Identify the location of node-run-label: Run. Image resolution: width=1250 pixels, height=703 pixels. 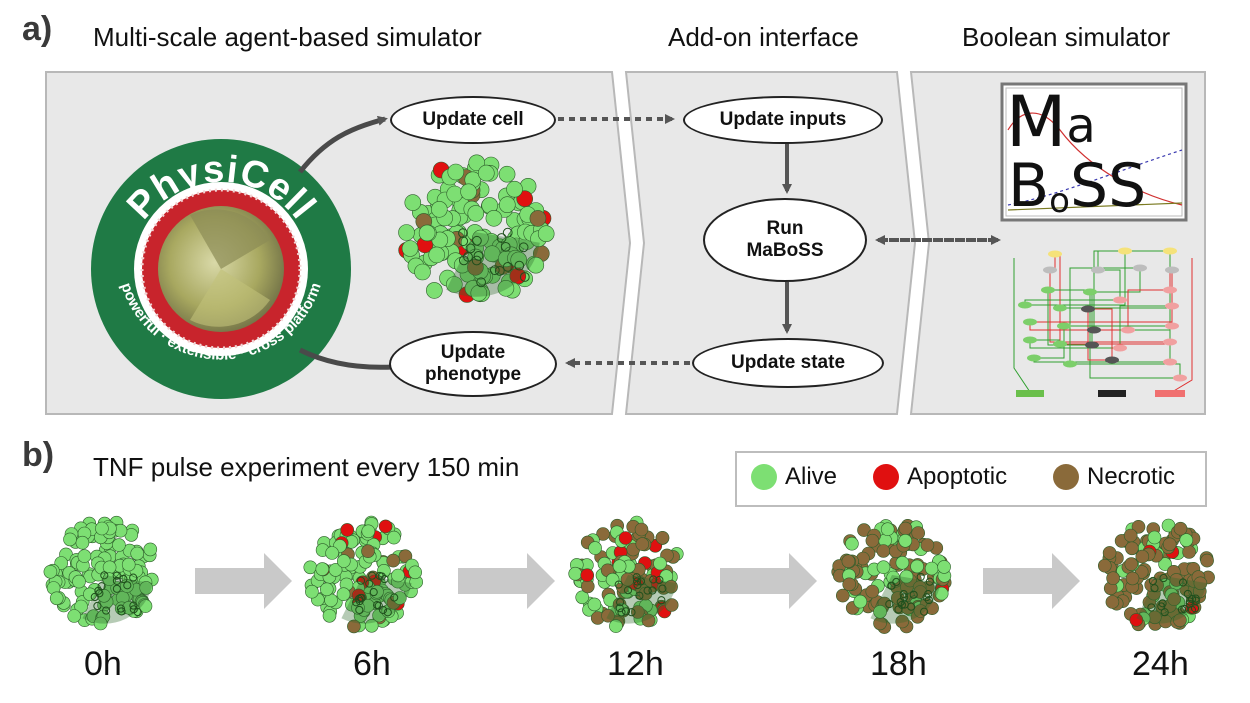
(785, 229).